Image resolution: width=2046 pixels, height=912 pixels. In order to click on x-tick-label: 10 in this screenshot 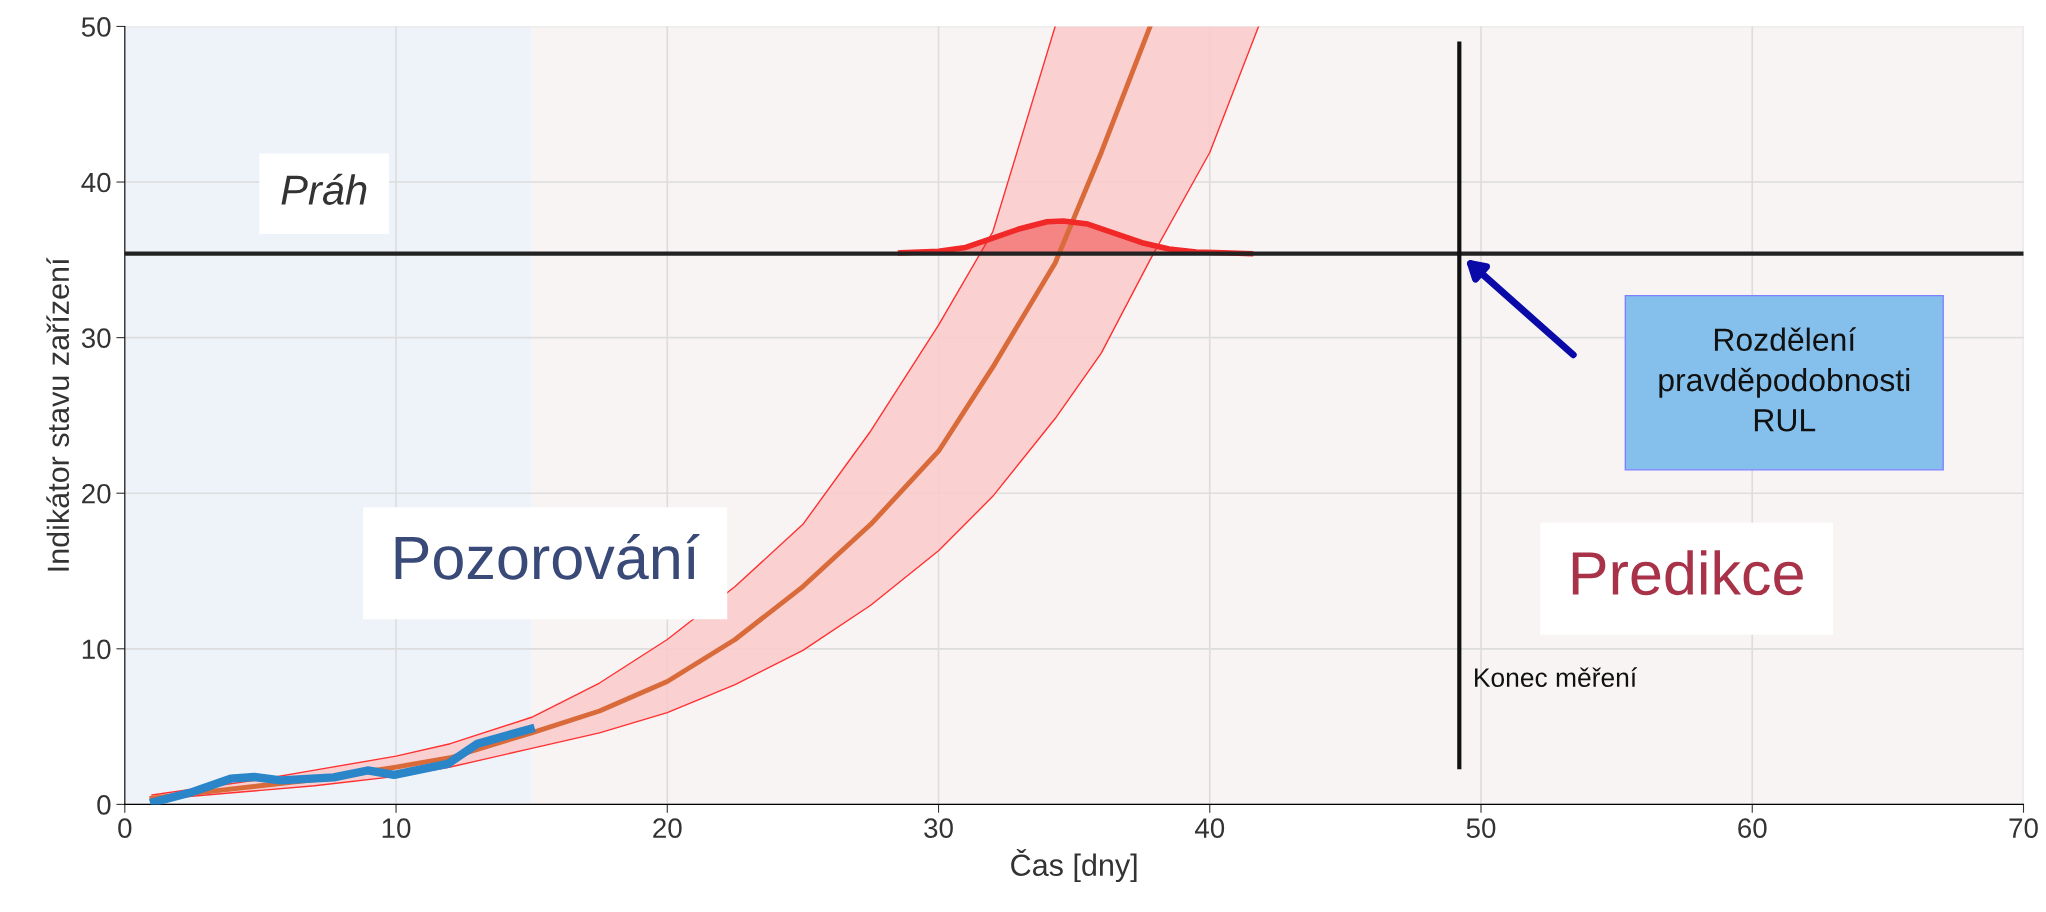, I will do `click(396, 828)`.